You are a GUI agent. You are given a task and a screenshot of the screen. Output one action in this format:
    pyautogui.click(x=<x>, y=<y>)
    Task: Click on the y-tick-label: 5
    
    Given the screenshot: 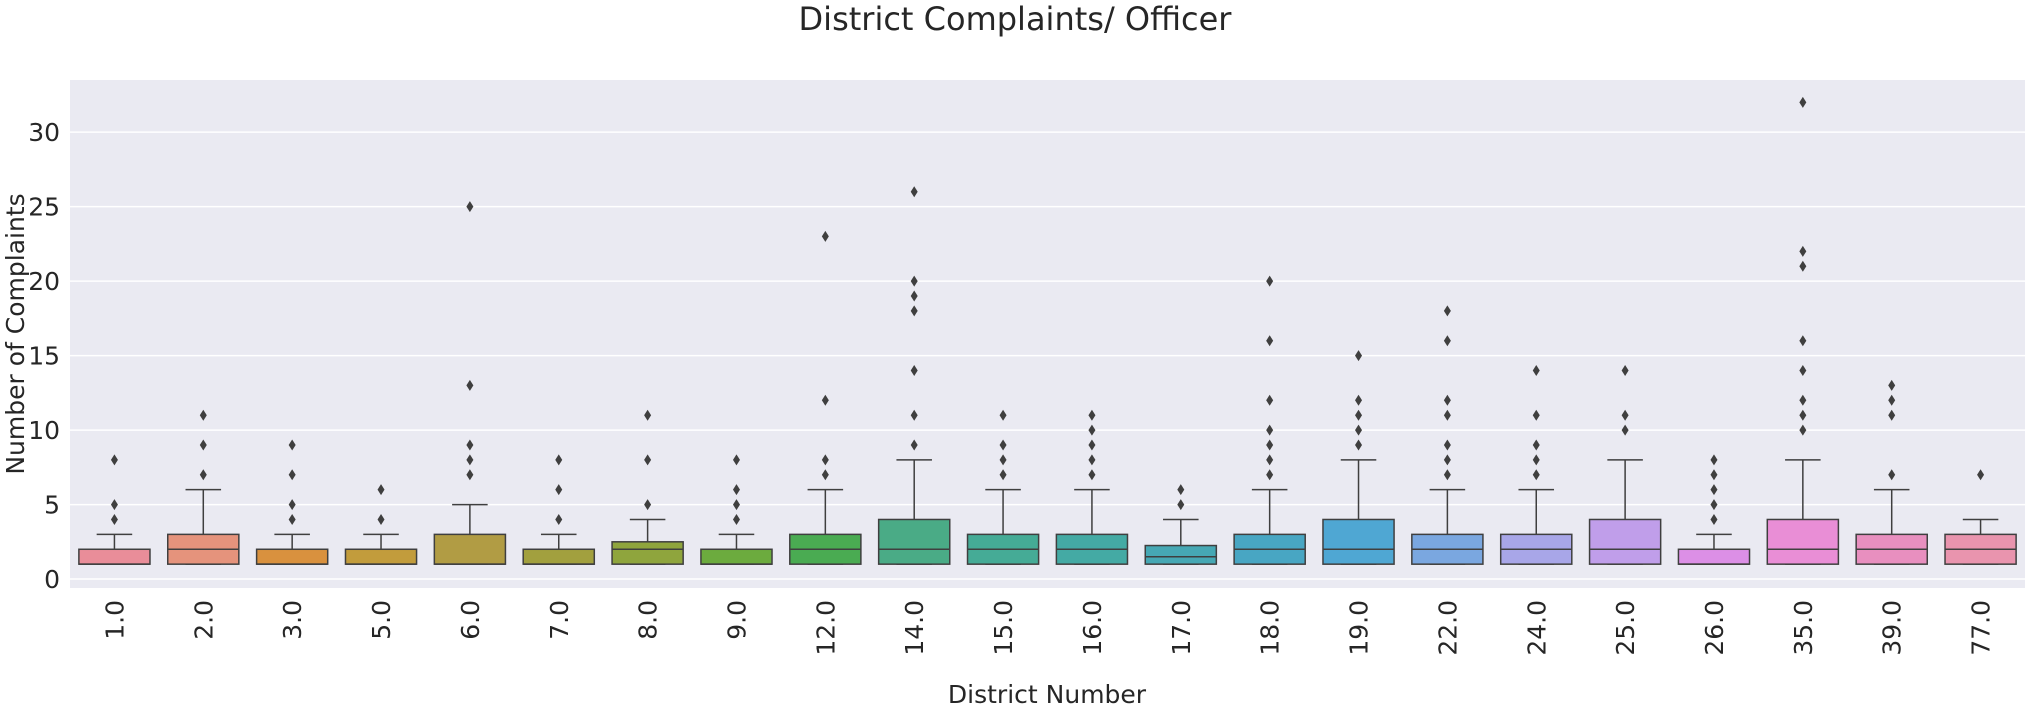 What is the action you would take?
    pyautogui.click(x=52, y=505)
    